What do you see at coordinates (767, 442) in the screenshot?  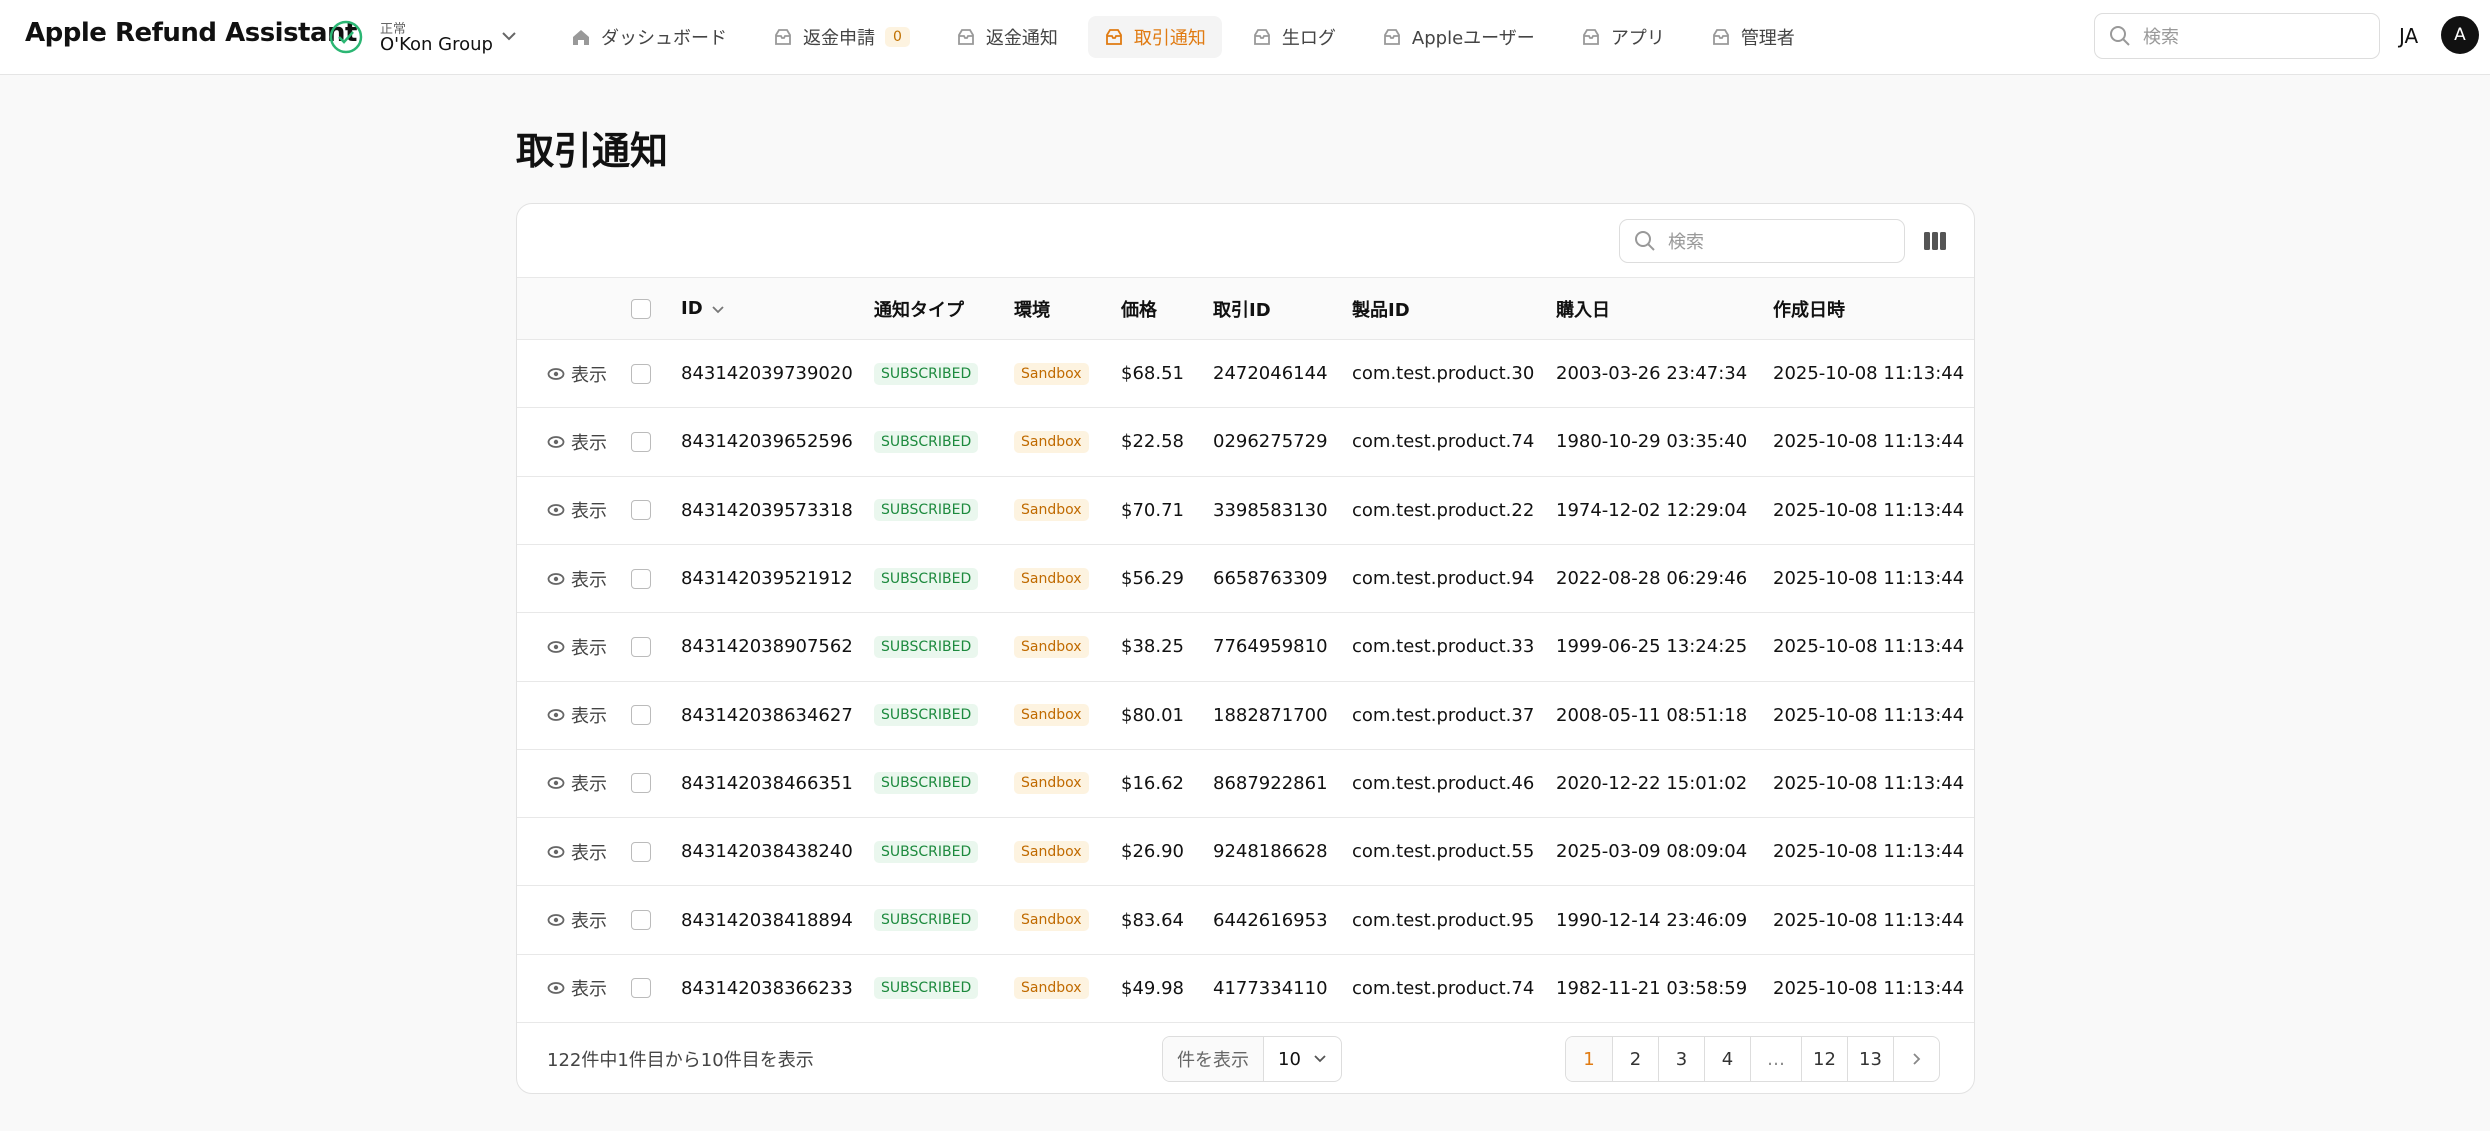 I see `cell-text: 843142039652596` at bounding box center [767, 442].